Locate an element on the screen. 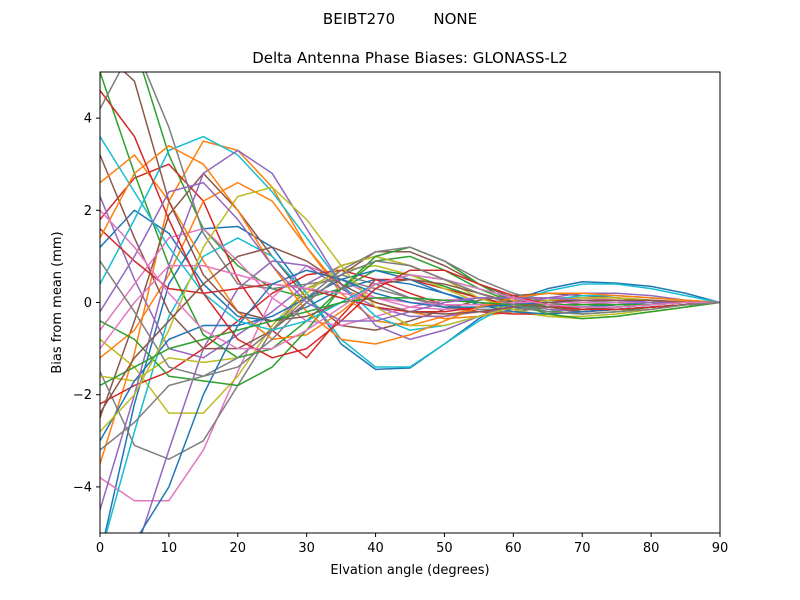 The image size is (800, 600). x-tick-label: 0 is located at coordinates (100, 548).